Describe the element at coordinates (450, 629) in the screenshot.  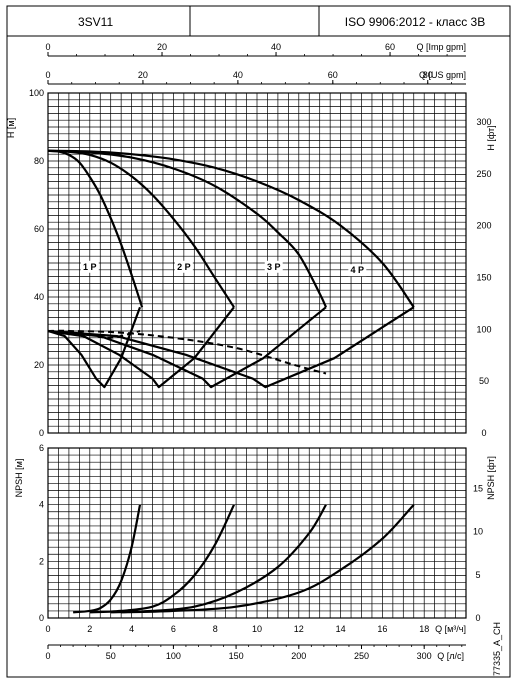
I see `xaxis-label: Q [м³/ч]` at that location.